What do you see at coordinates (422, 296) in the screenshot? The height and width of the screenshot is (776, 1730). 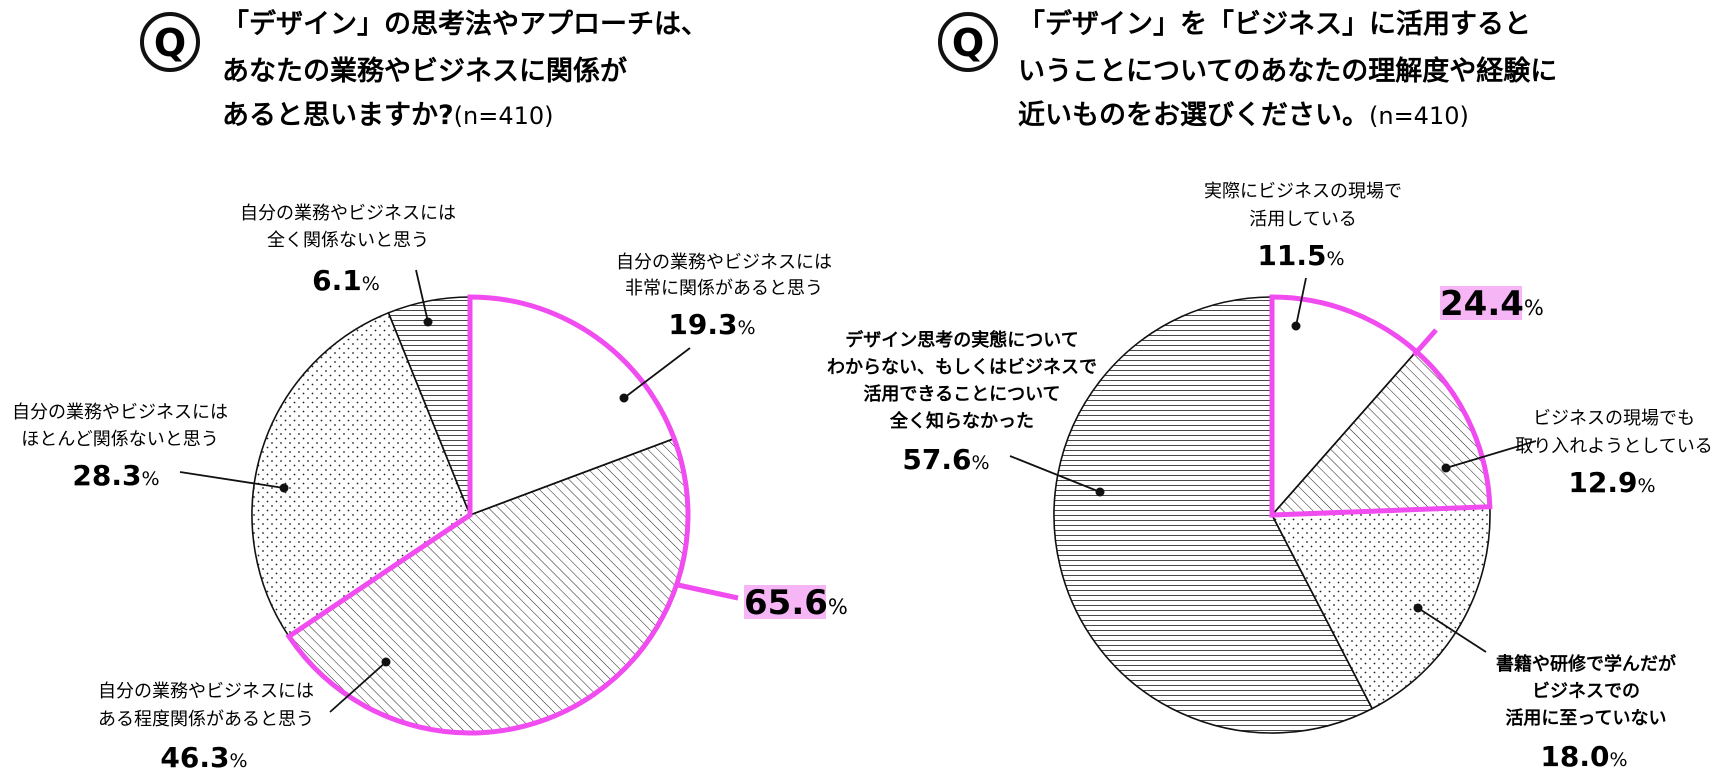 I see `chart-1-leader-not-at-all` at bounding box center [422, 296].